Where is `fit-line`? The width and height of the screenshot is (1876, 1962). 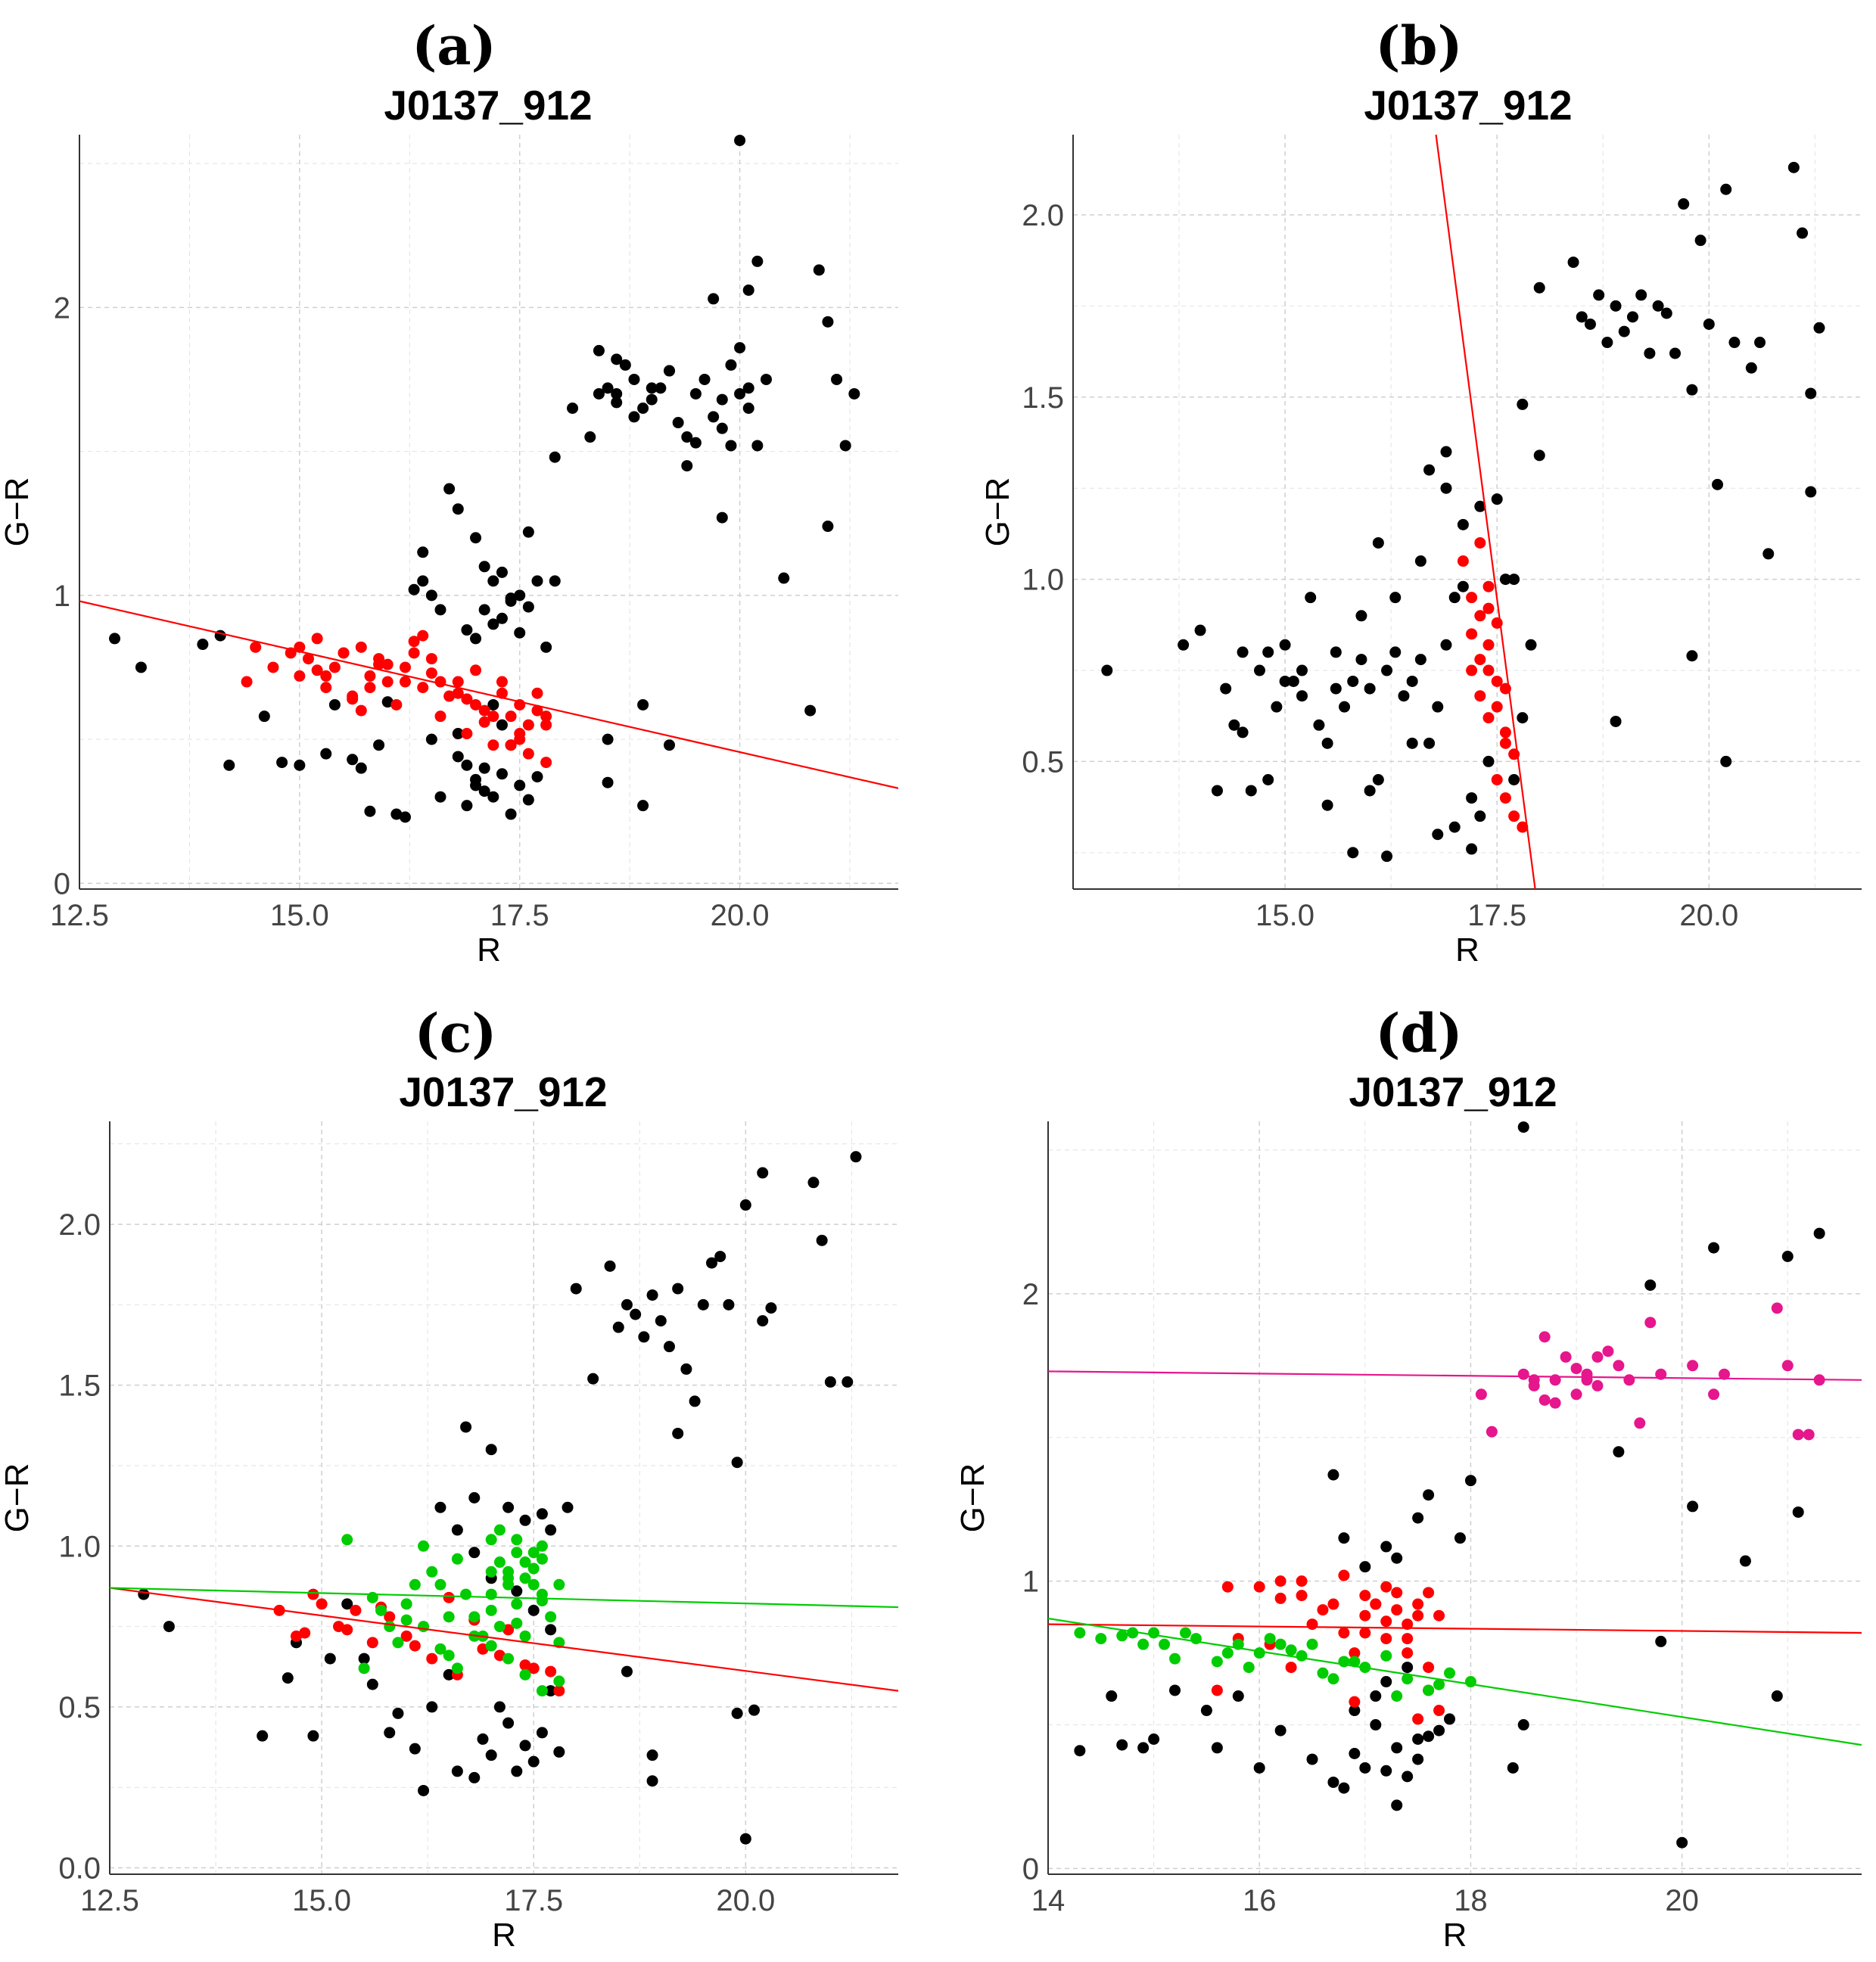 fit-line is located at coordinates (1455, 1628).